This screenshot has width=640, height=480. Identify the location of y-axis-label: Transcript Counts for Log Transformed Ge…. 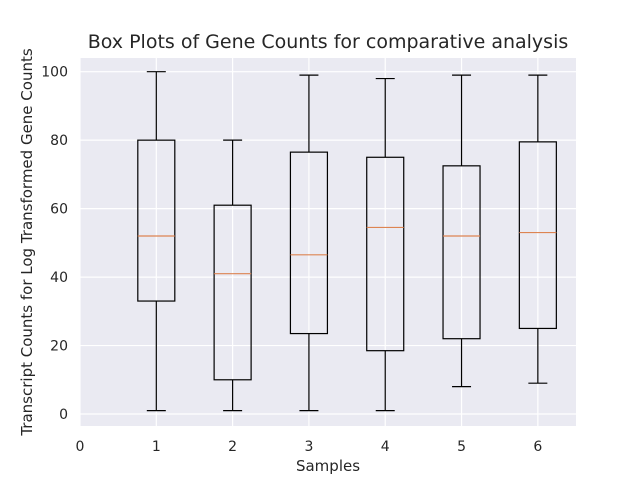
(27, 242).